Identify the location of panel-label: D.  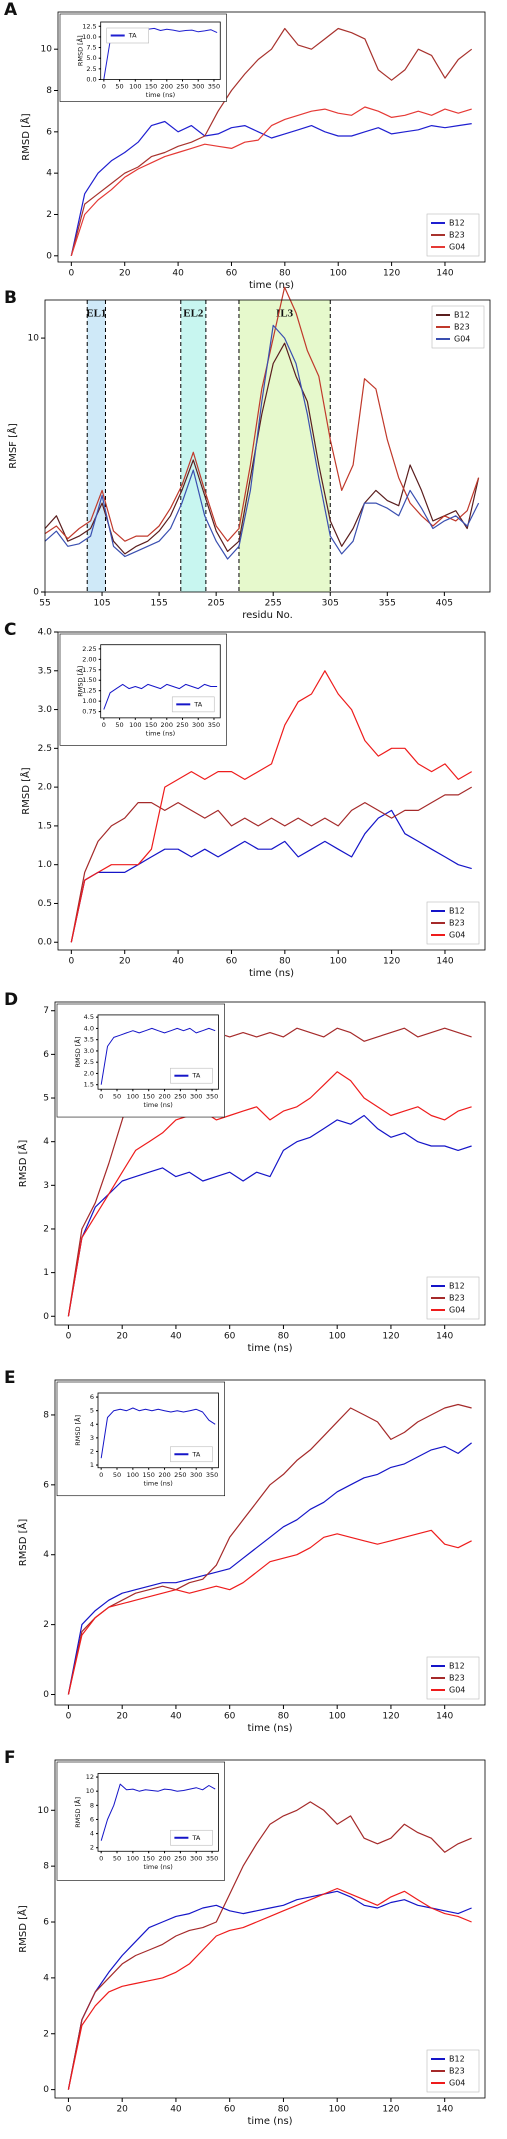
(11, 1000).